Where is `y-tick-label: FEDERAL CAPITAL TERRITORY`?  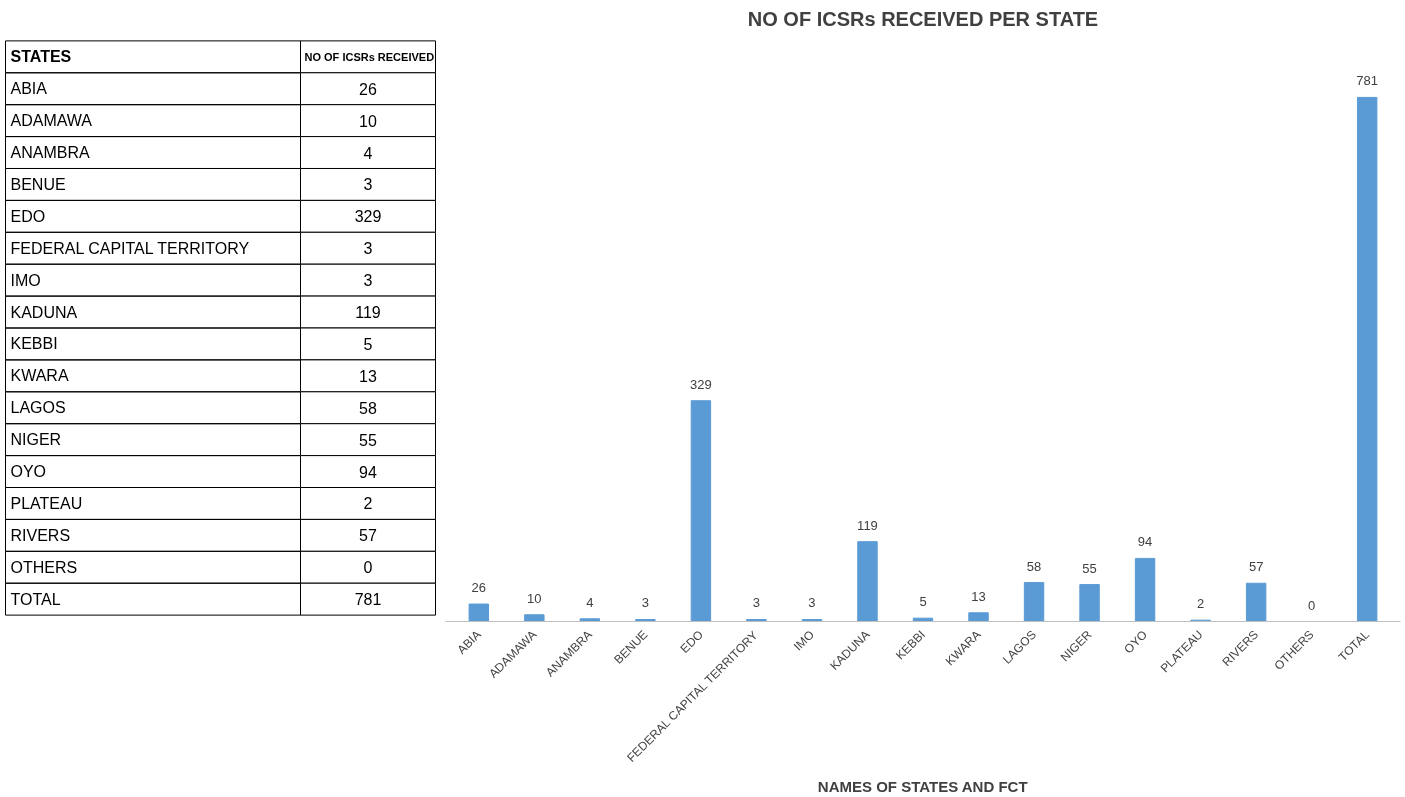 y-tick-label: FEDERAL CAPITAL TERRITORY is located at coordinates (130, 248).